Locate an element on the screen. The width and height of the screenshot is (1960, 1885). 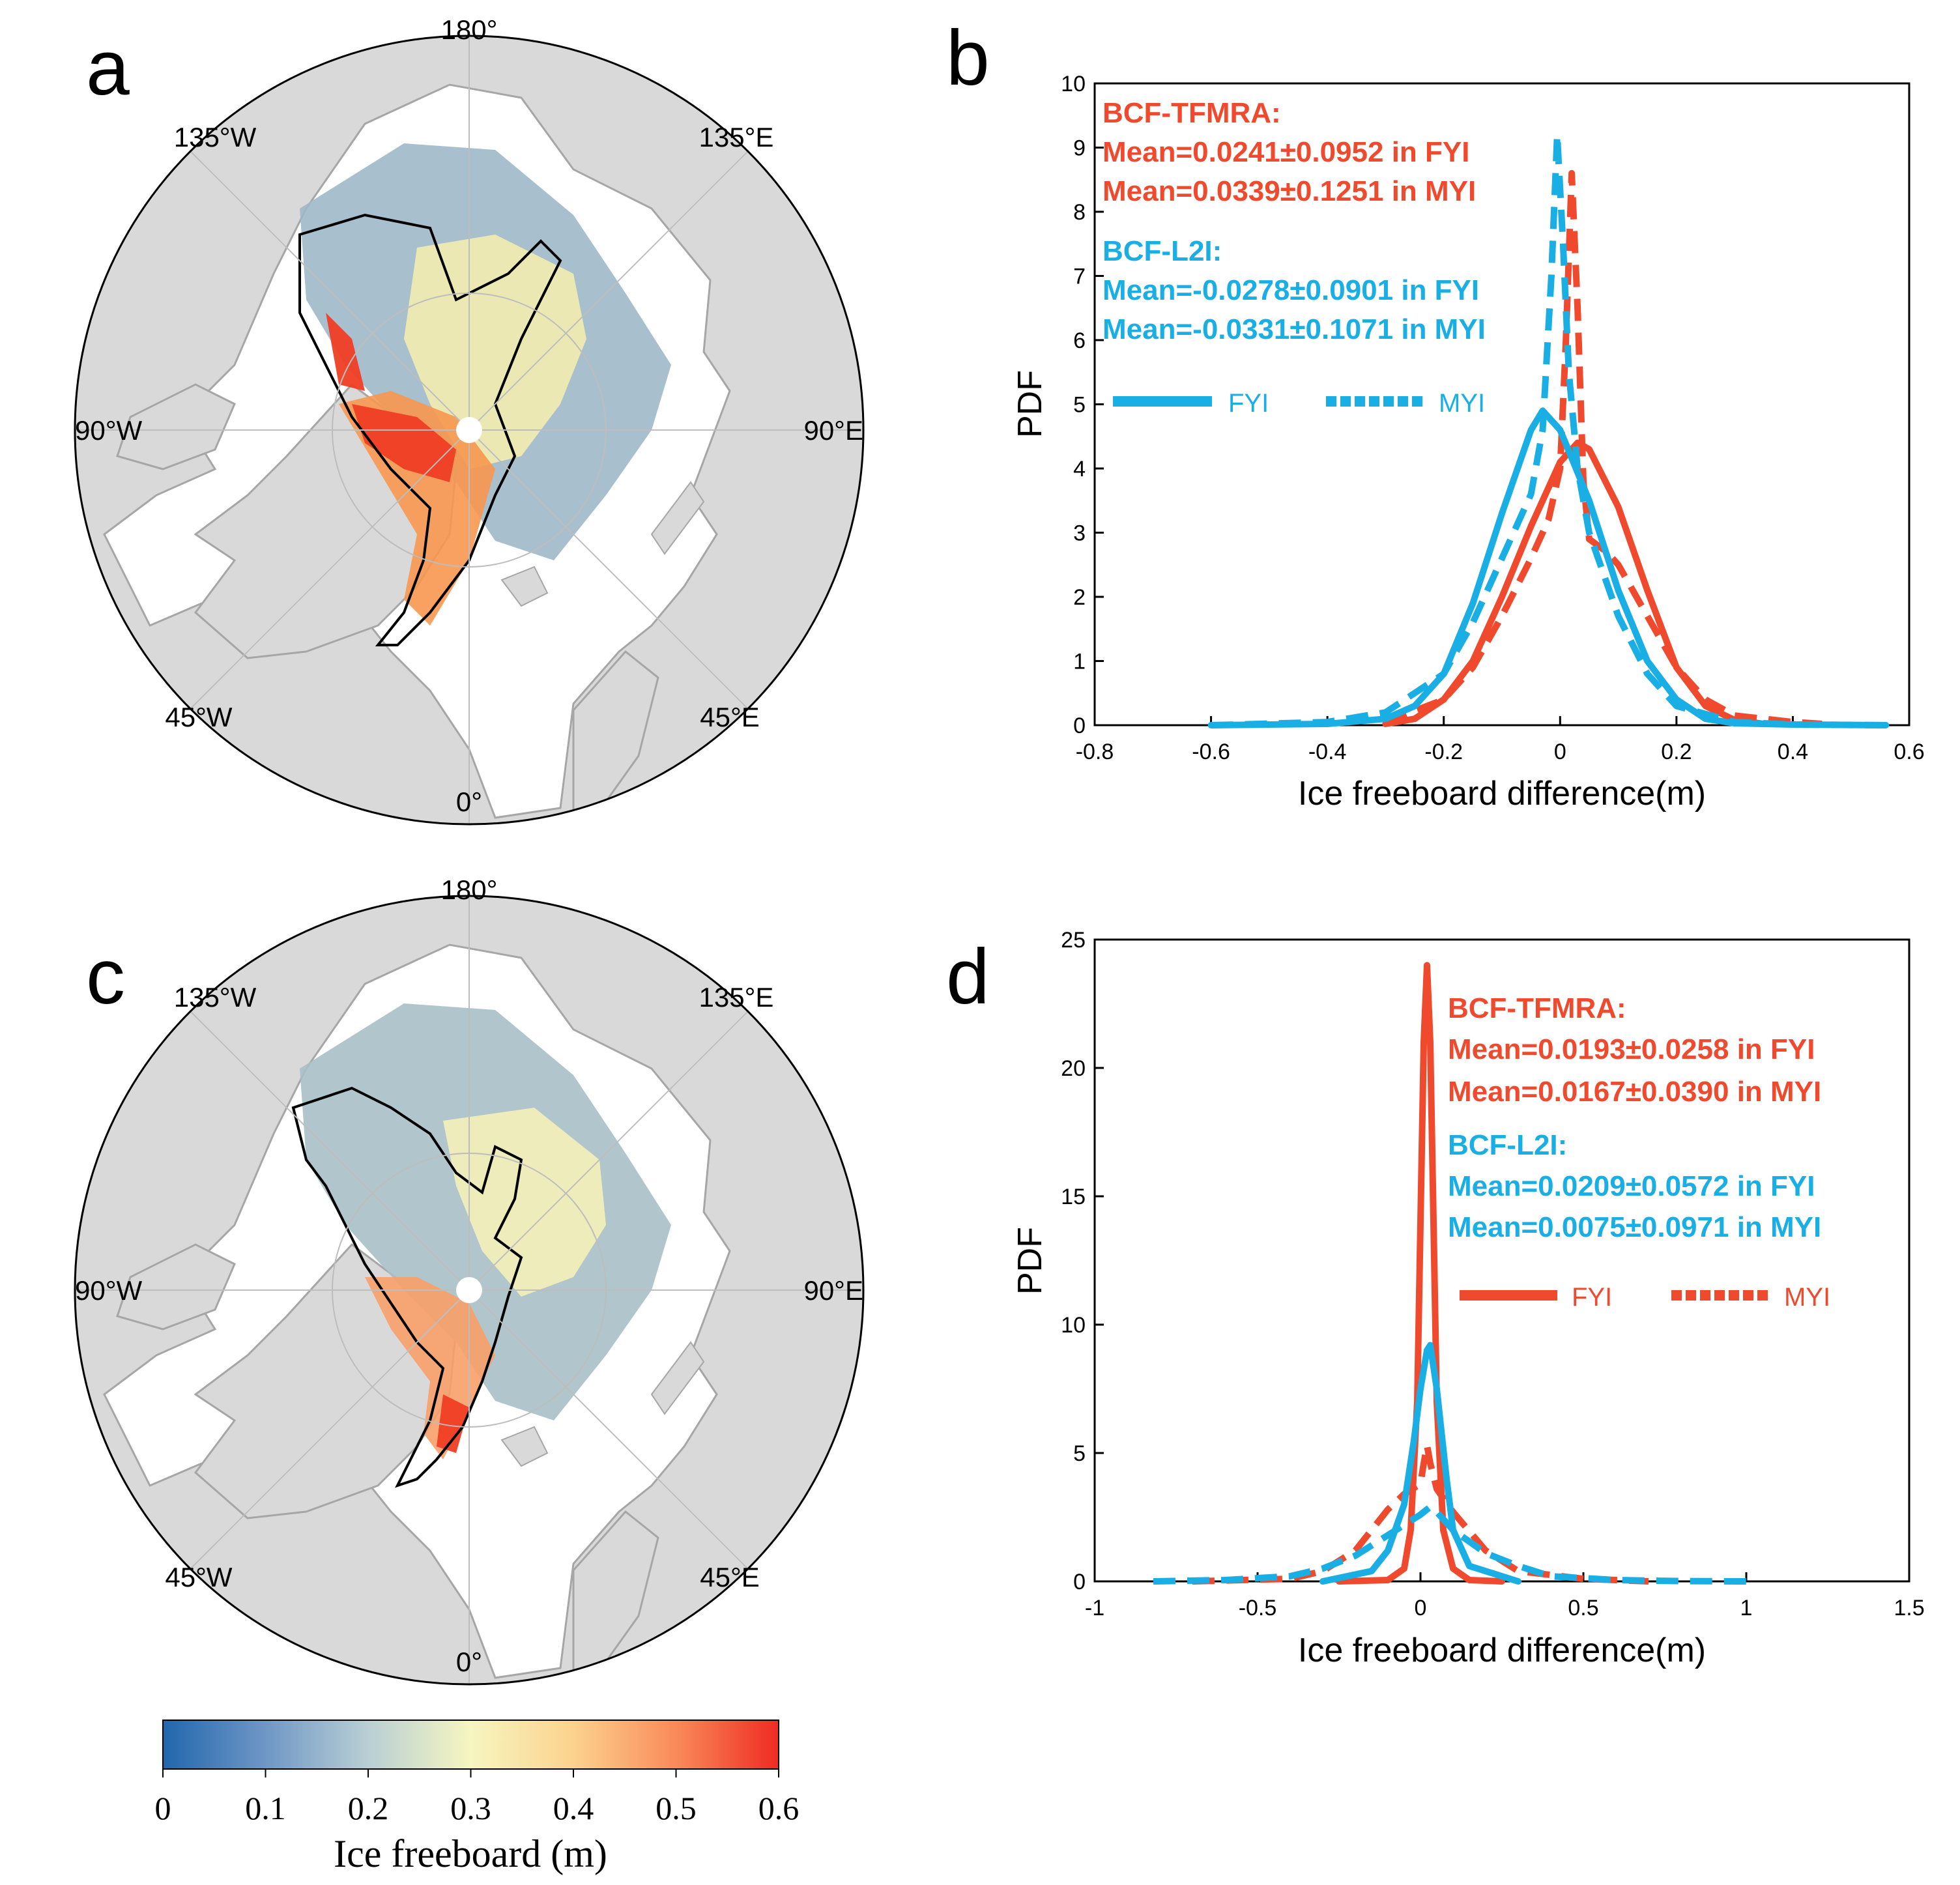
x-tick-label: -0.5 is located at coordinates (1258, 1608).